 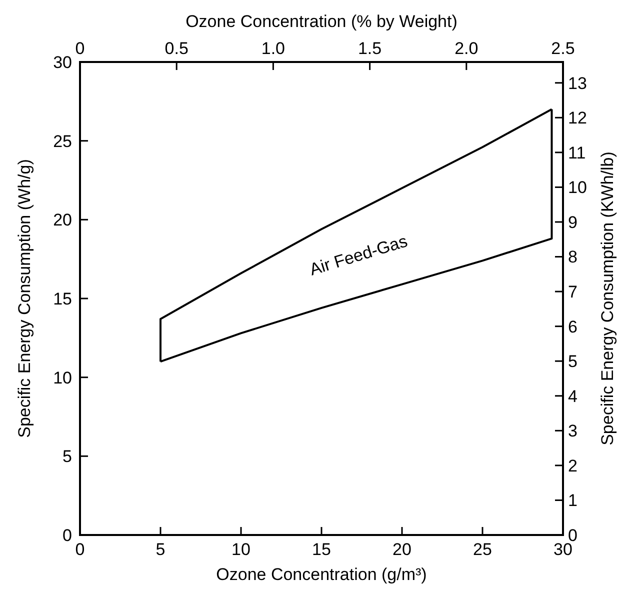 I want to click on y-tick-label: 0, so click(x=67, y=535).